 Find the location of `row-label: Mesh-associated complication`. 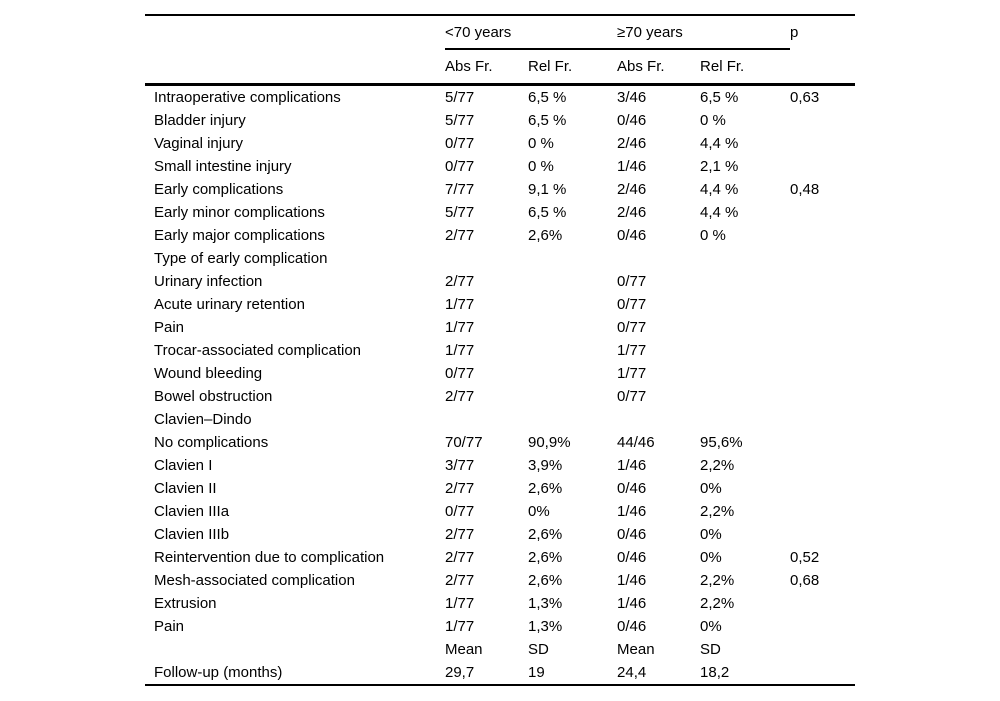

row-label: Mesh-associated complication is located at coordinates (254, 580).